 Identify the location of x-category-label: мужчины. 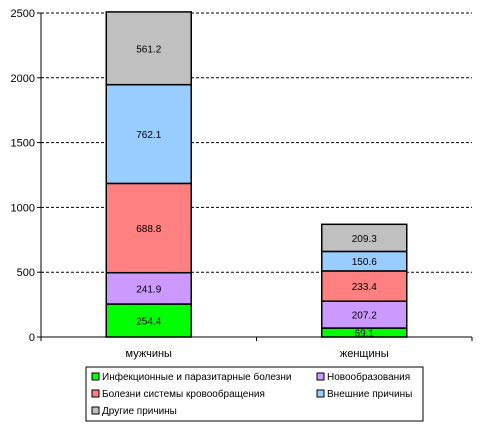
(149, 354).